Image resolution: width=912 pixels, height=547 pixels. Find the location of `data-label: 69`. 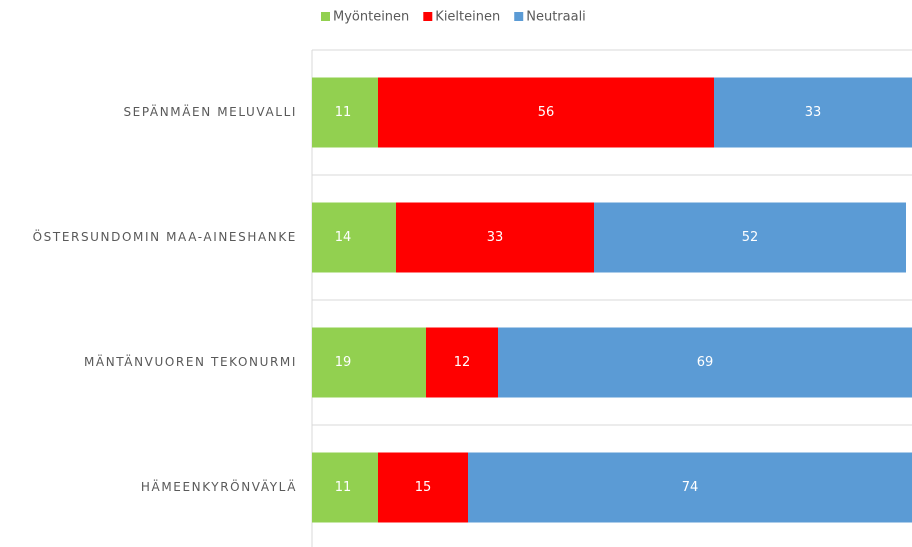

data-label: 69 is located at coordinates (705, 362).